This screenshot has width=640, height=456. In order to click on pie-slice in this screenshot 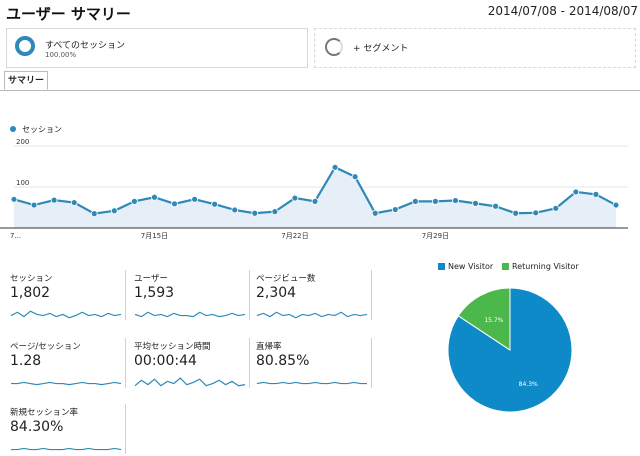, I will do `click(484, 319)`.